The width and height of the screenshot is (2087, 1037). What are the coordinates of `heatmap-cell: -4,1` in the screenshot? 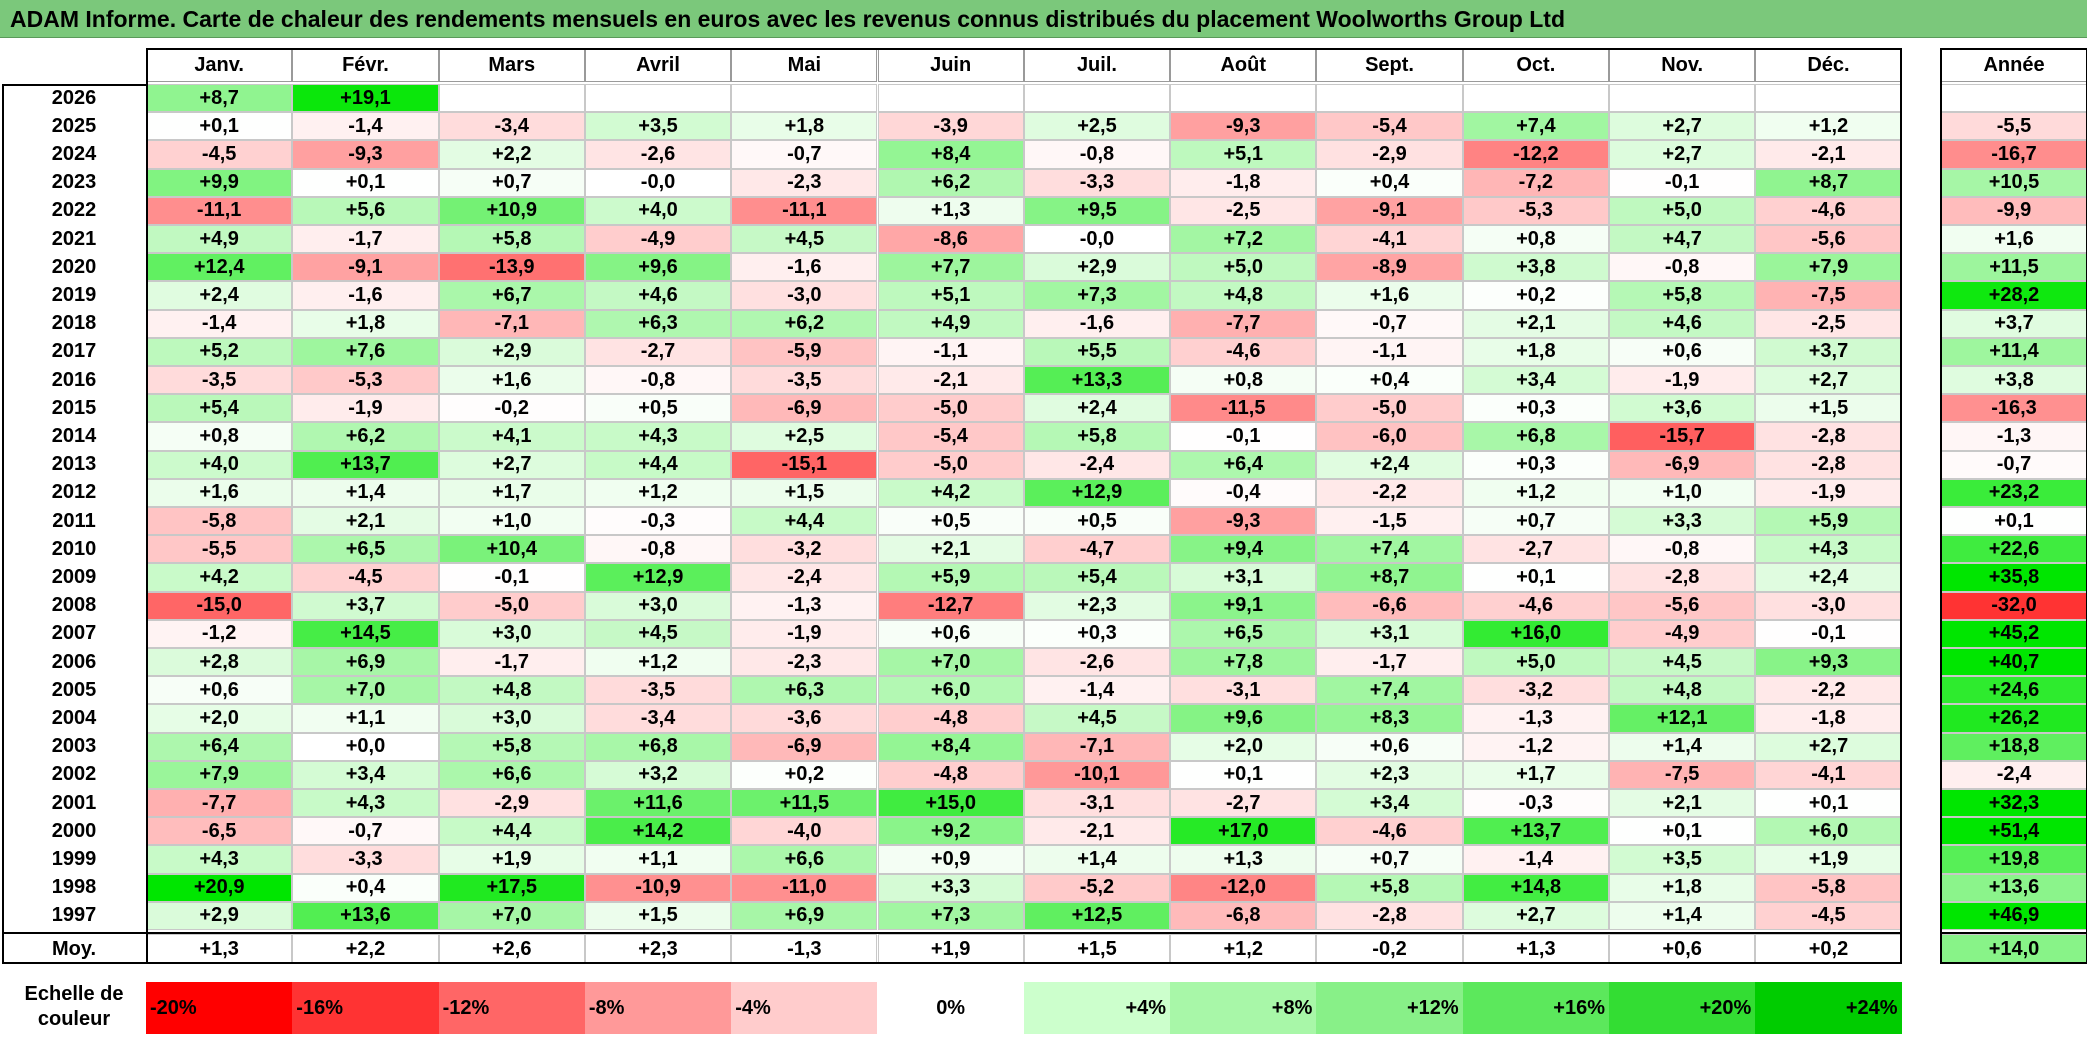 It's located at (1828, 774).